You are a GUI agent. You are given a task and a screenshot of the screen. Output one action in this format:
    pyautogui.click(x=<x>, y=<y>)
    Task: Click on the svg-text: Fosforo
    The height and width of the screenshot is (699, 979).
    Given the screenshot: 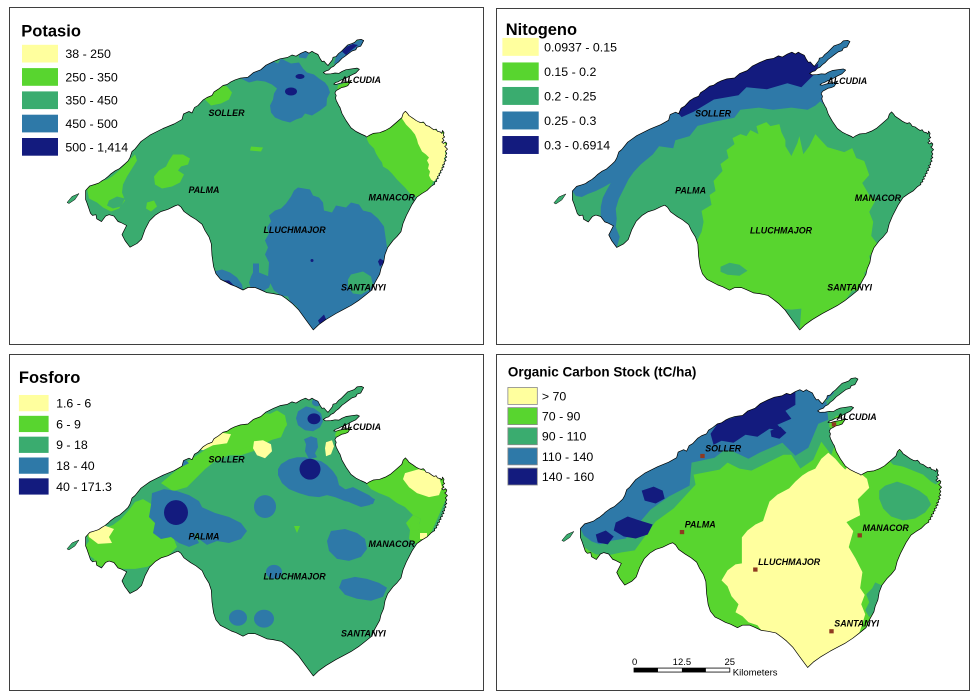 What is the action you would take?
    pyautogui.click(x=49, y=378)
    